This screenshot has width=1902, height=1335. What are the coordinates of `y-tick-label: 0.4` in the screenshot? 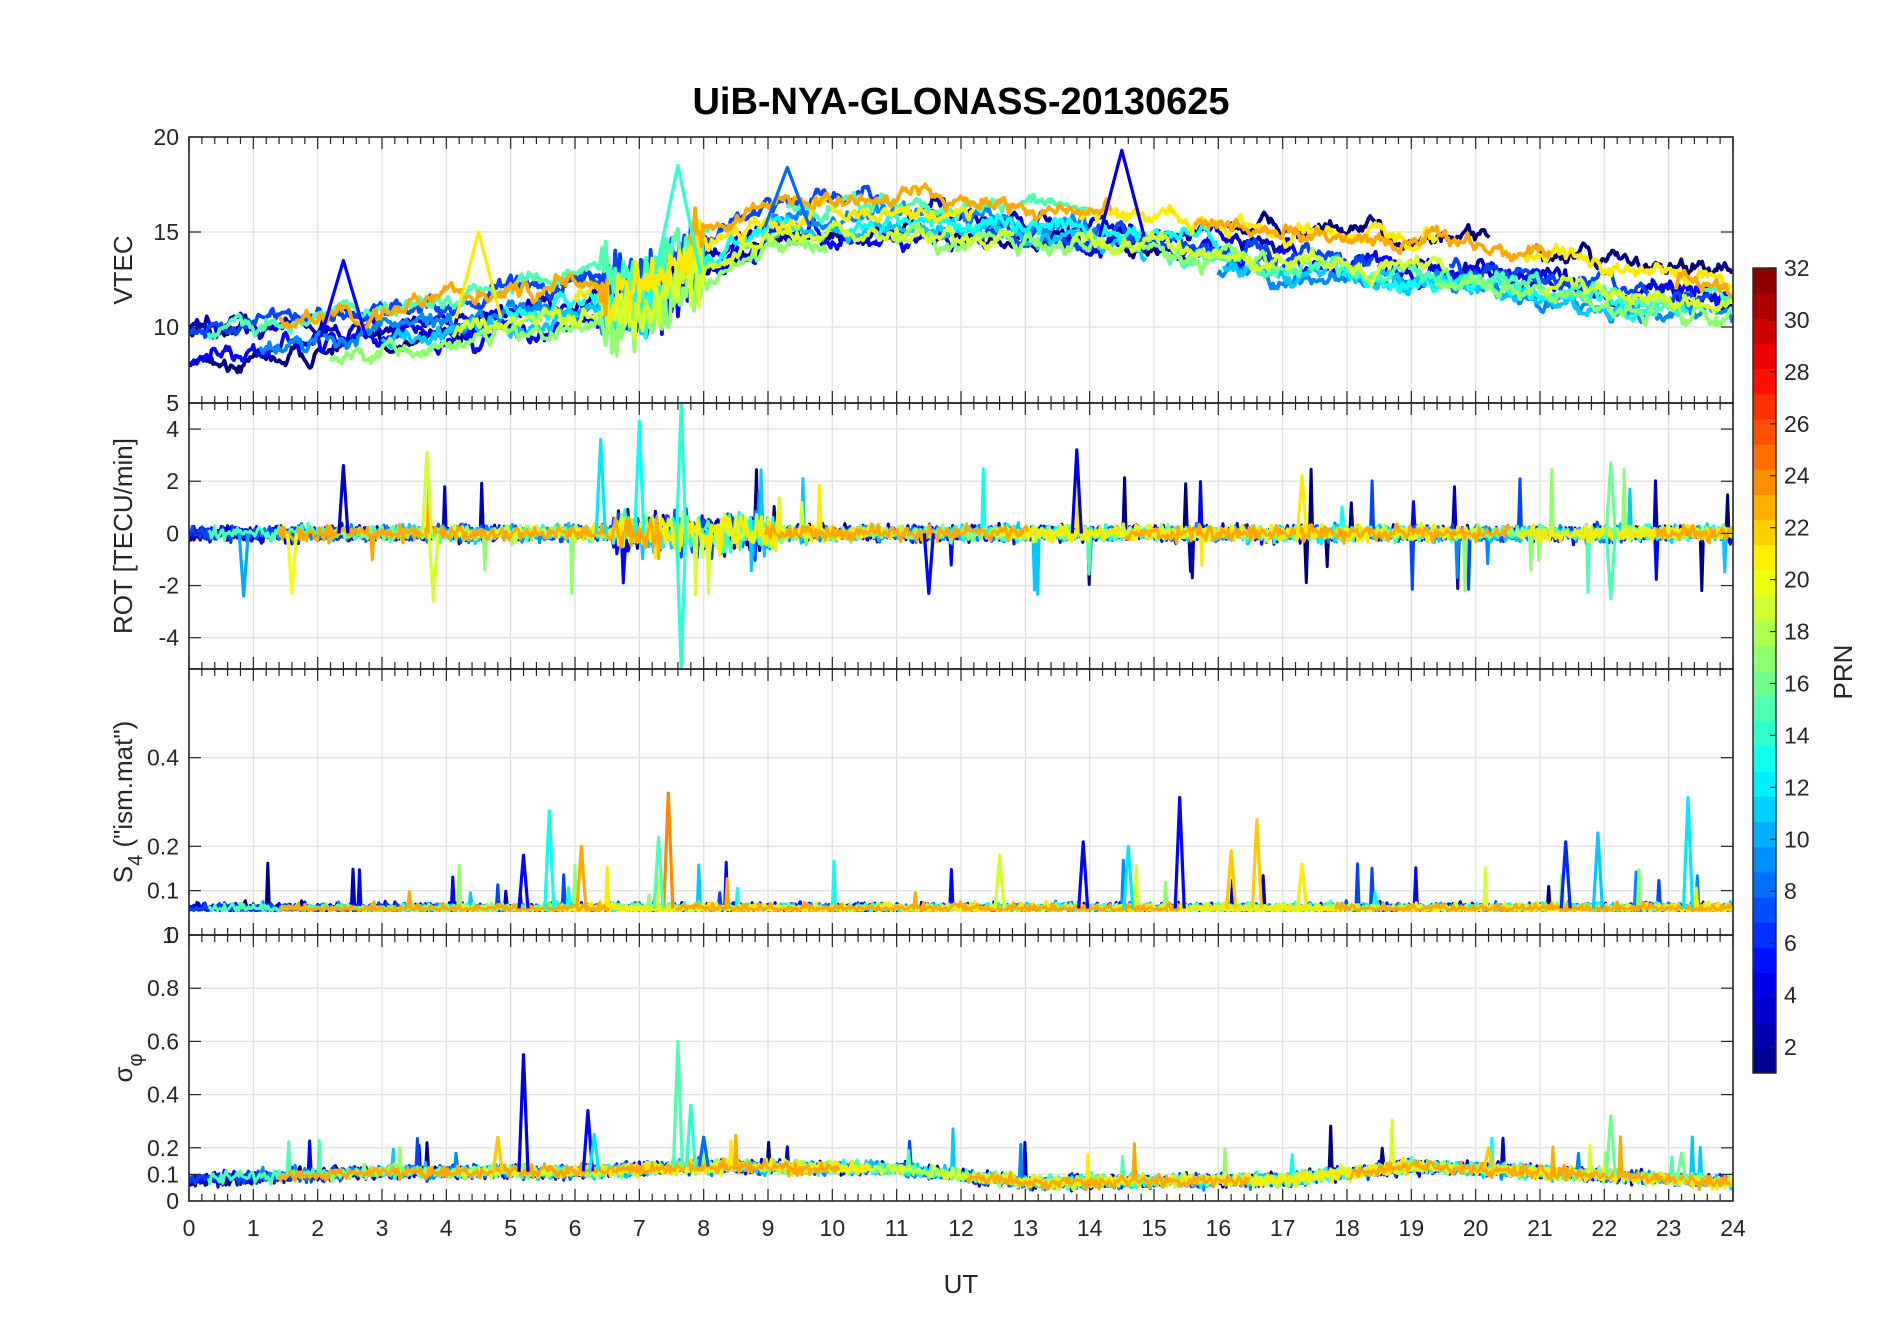 It's located at (163, 1095).